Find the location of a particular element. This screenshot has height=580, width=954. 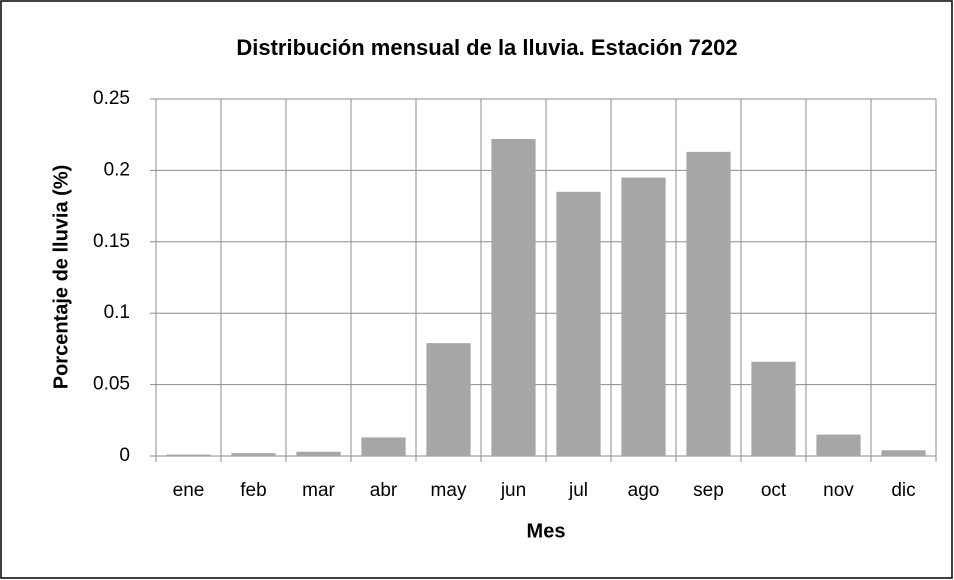

x-tick-label: nov is located at coordinates (838, 490).